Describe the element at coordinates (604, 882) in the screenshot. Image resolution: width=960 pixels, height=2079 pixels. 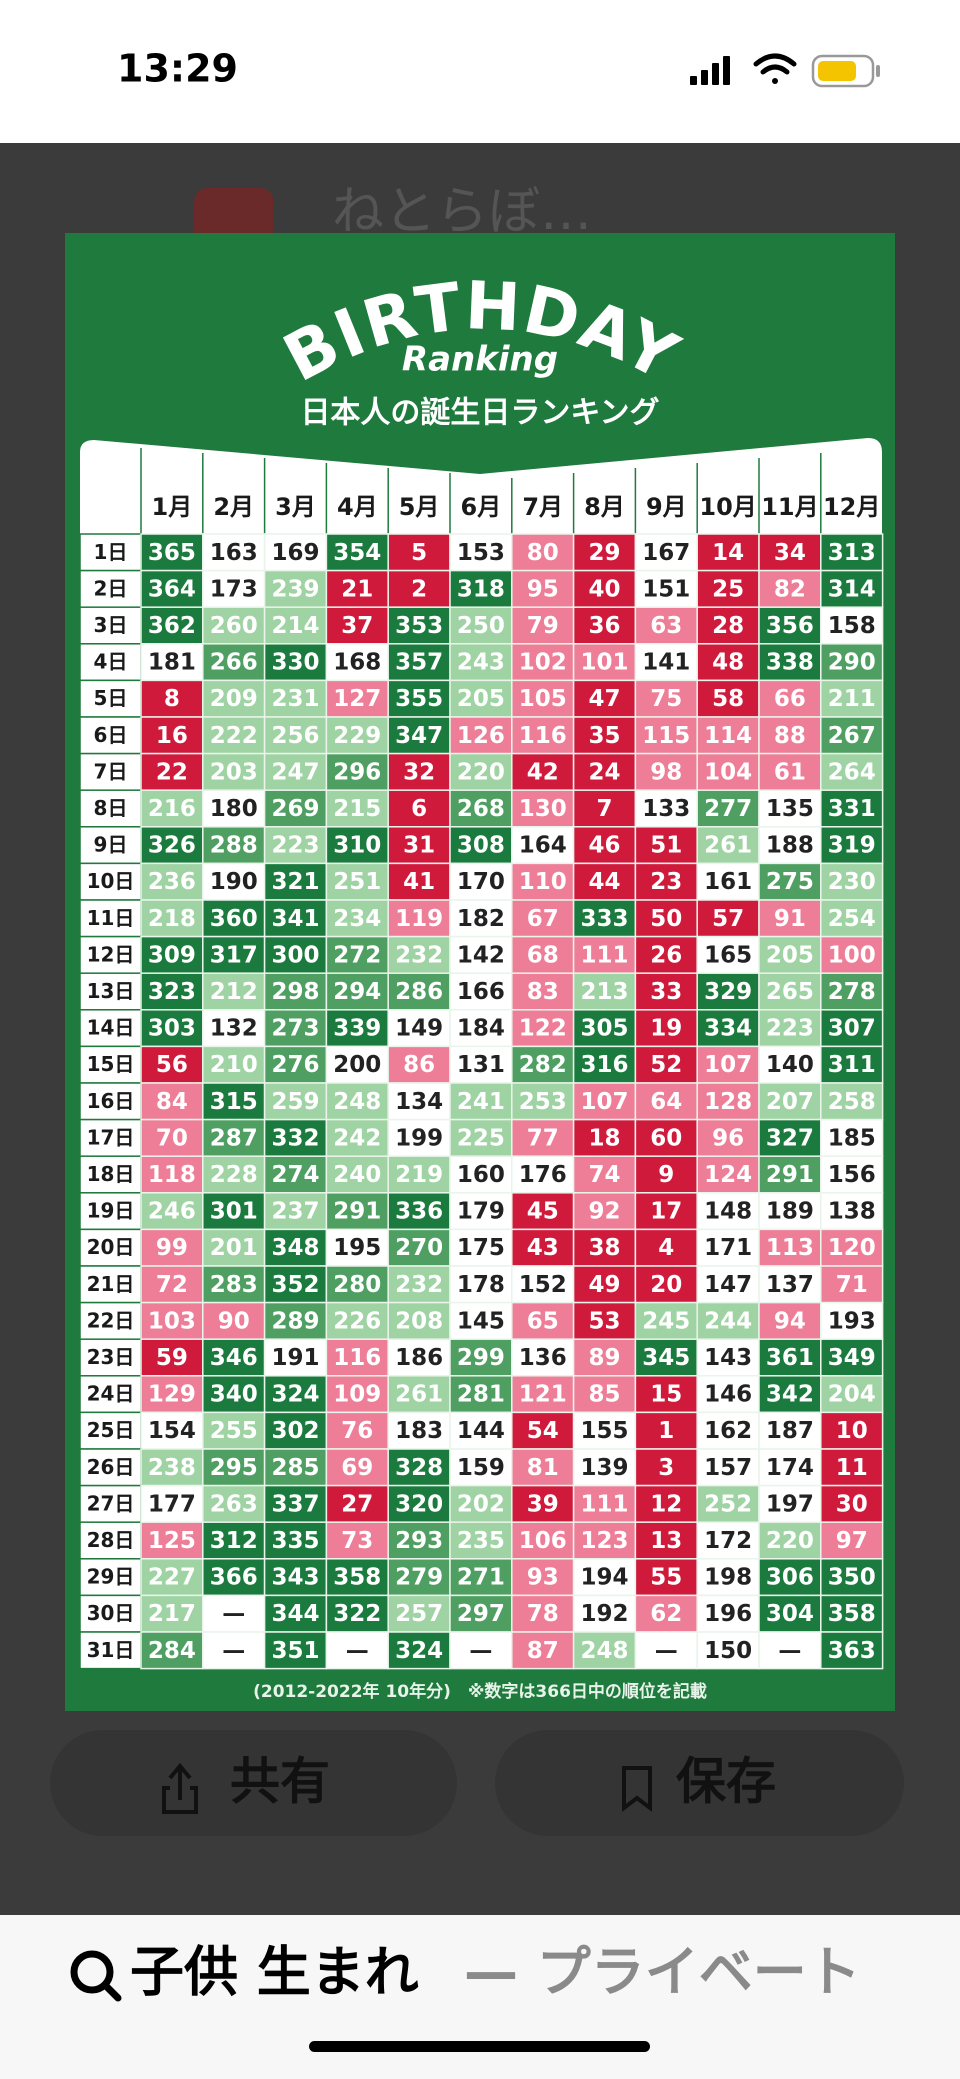
I see `rank-value: 44` at that location.